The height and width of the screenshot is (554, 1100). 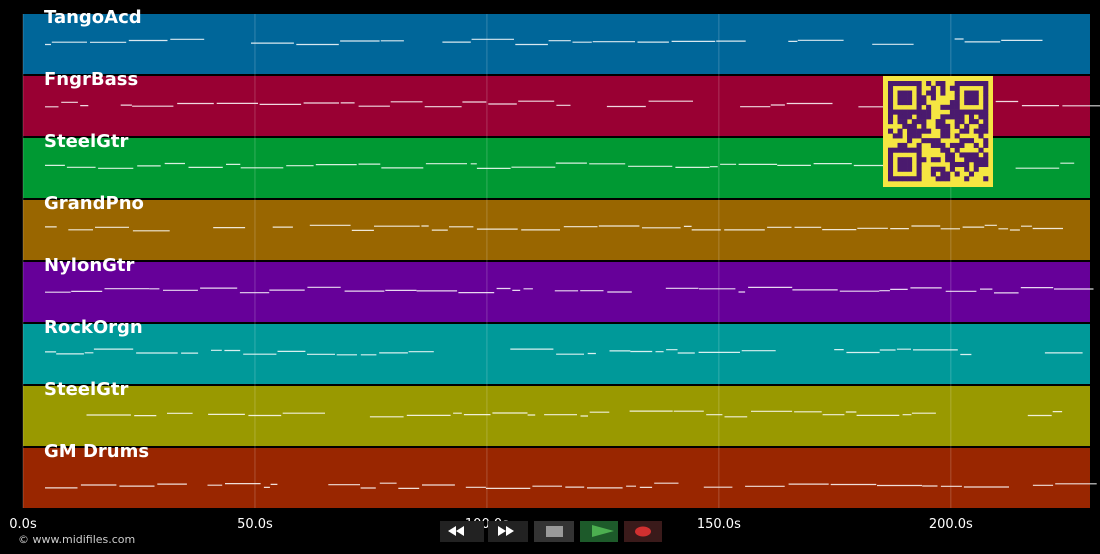 What do you see at coordinates (554, 531) in the screenshot?
I see `stop-icon` at bounding box center [554, 531].